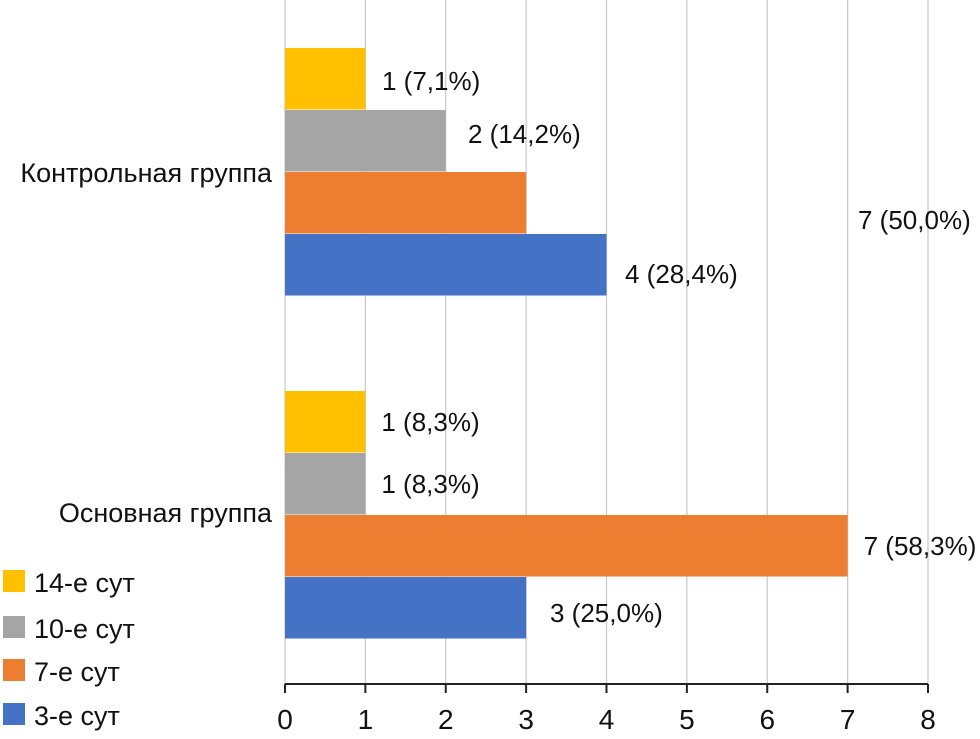 The height and width of the screenshot is (739, 980). What do you see at coordinates (69, 649) in the screenshot?
I see `legend: 14-е сут 10-е сут 7-е сут 3-е сут` at bounding box center [69, 649].